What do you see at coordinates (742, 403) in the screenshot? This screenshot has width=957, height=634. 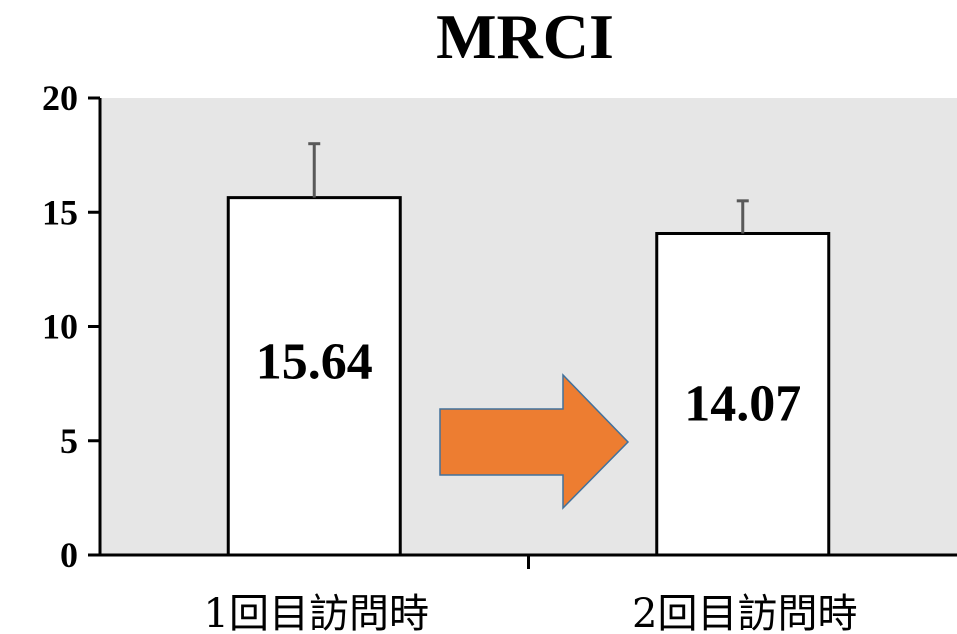 I see `data-label: 14.07` at bounding box center [742, 403].